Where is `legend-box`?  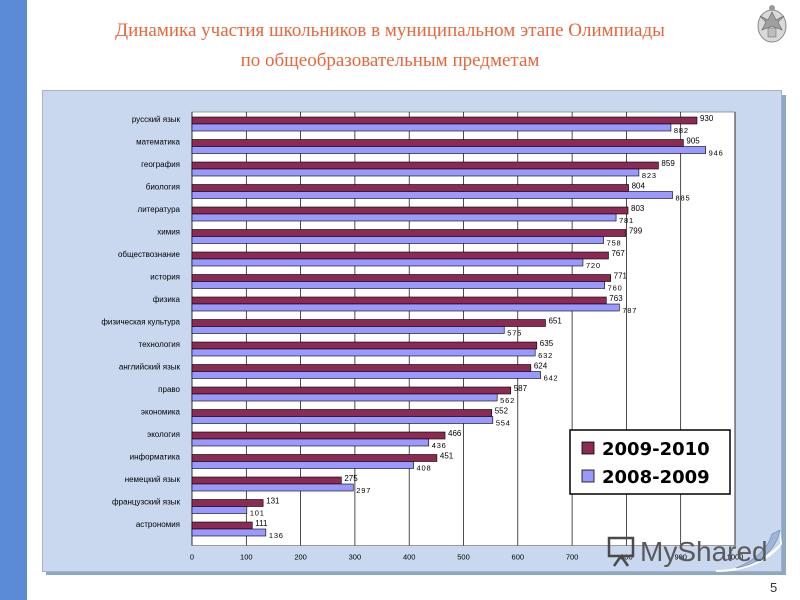 legend-box is located at coordinates (650, 462).